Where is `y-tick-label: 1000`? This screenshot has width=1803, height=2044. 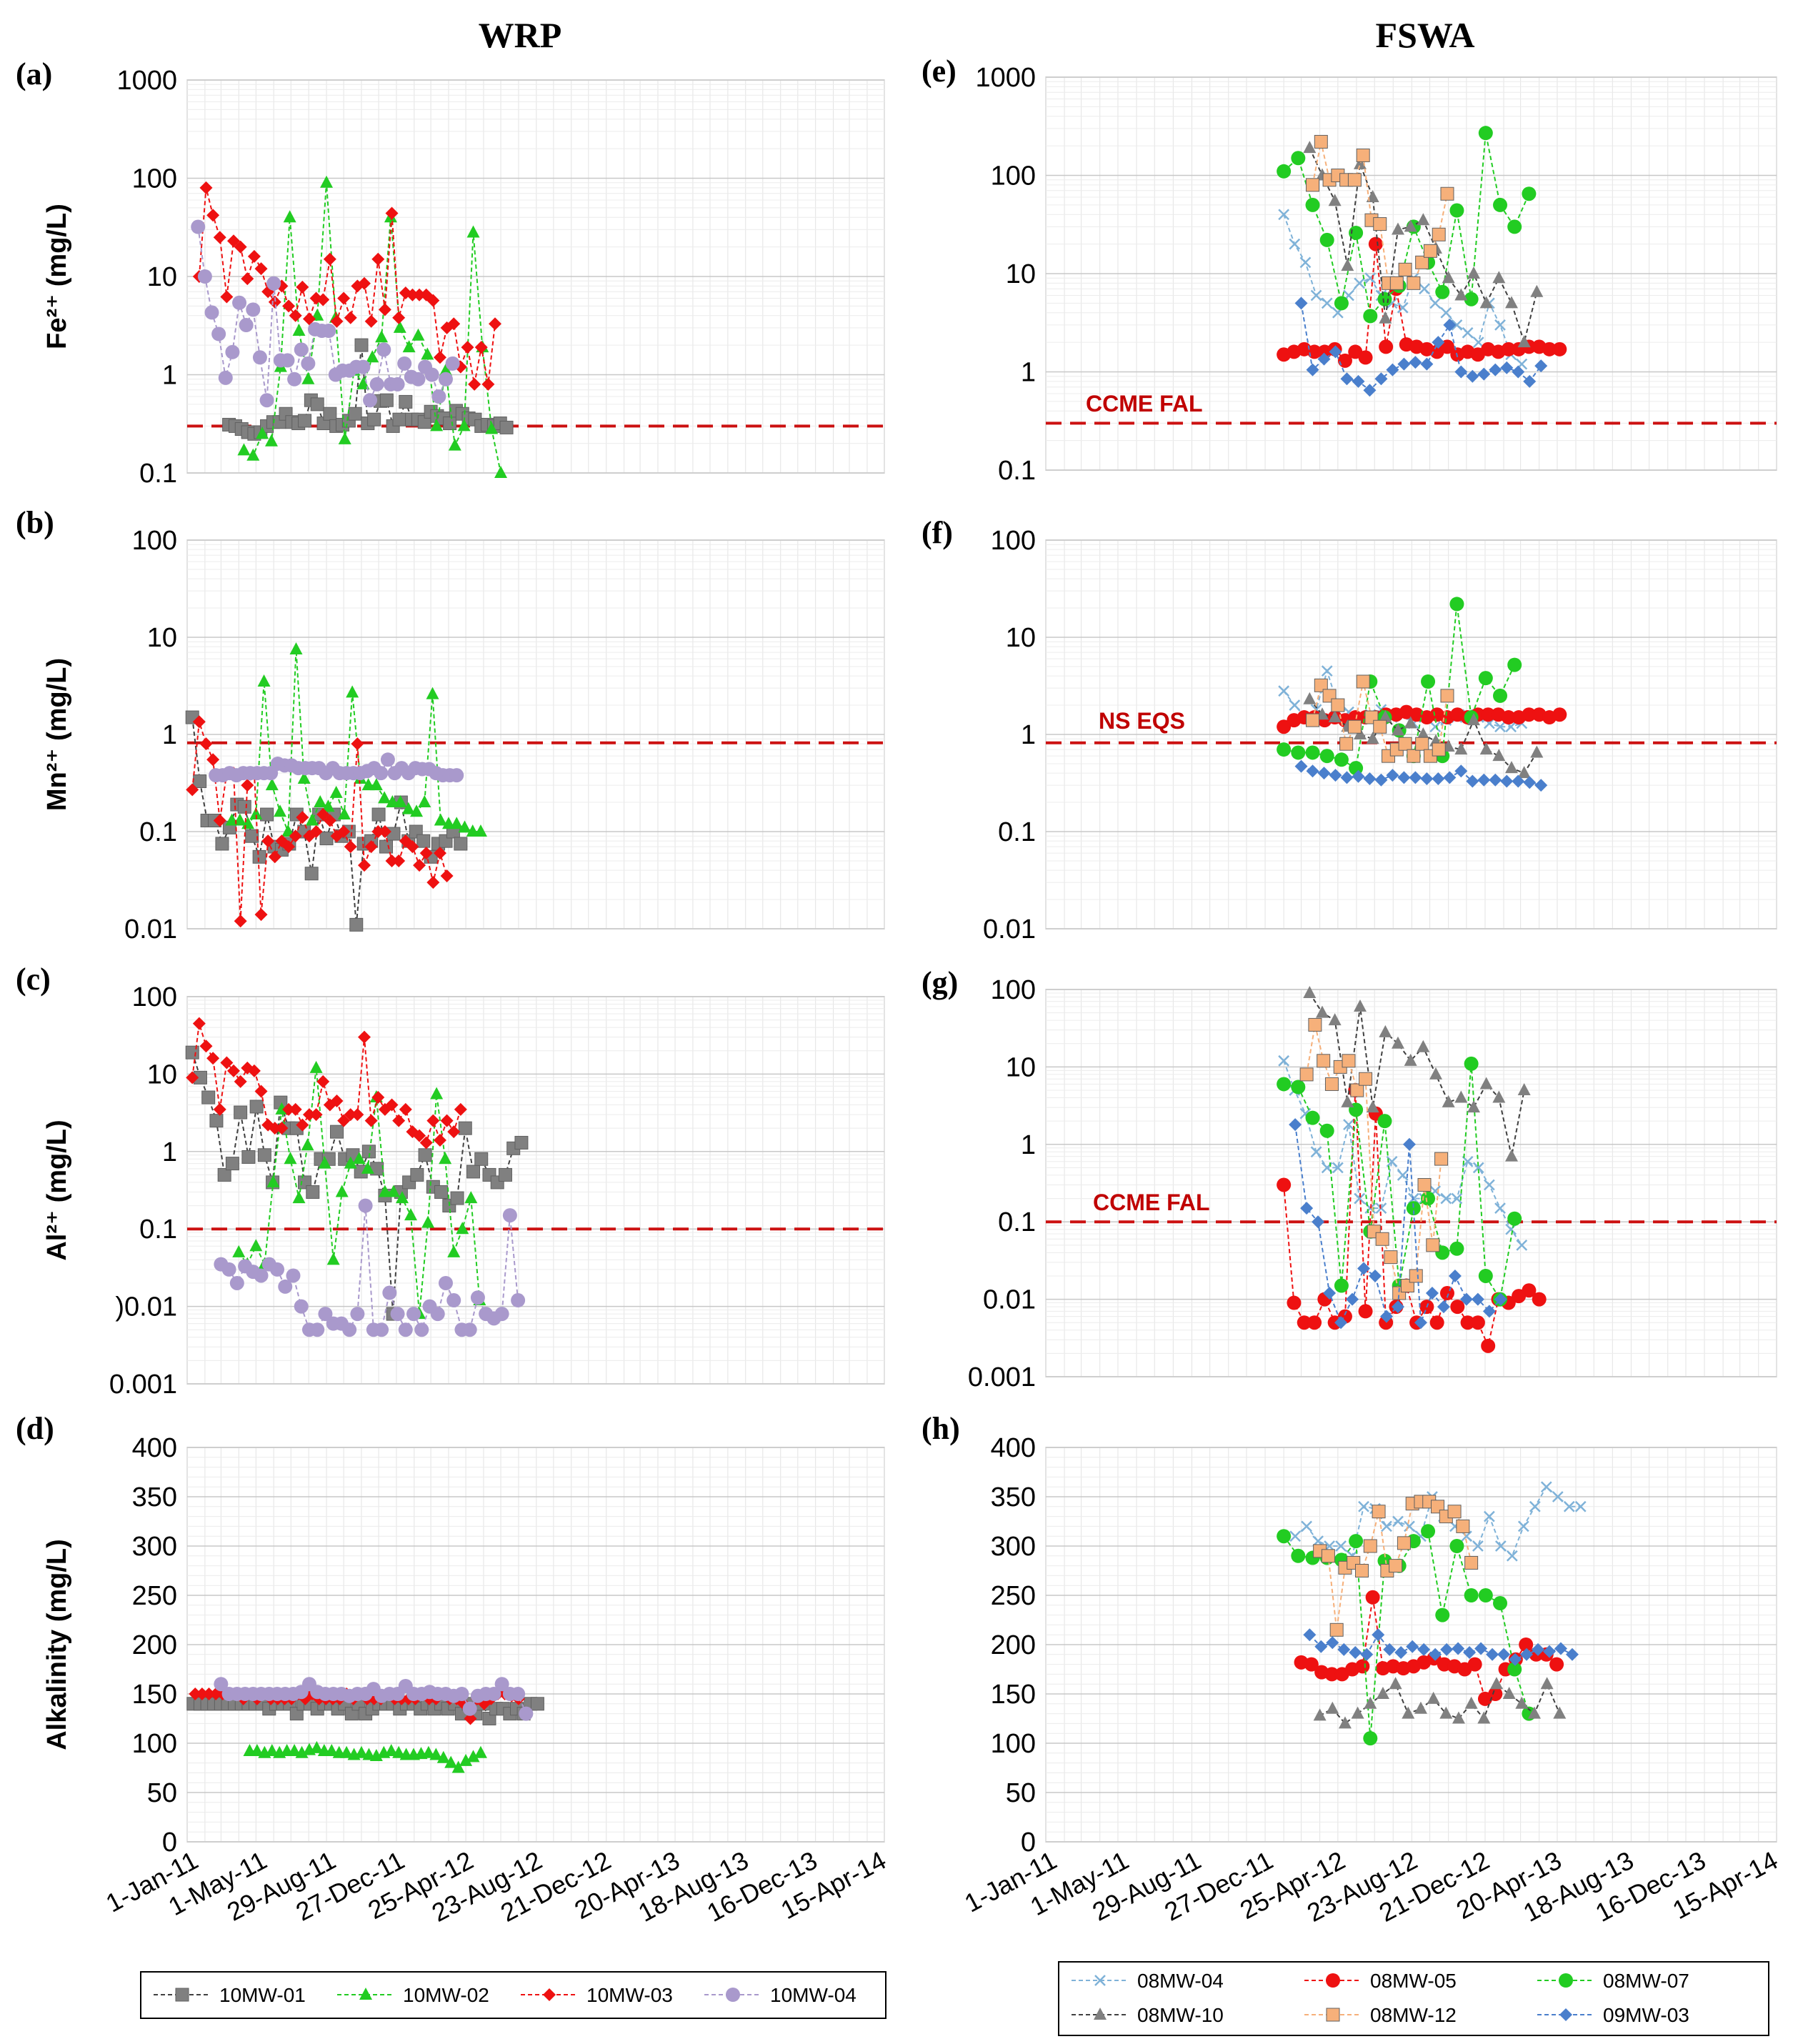
y-tick-label: 1000 is located at coordinates (146, 81).